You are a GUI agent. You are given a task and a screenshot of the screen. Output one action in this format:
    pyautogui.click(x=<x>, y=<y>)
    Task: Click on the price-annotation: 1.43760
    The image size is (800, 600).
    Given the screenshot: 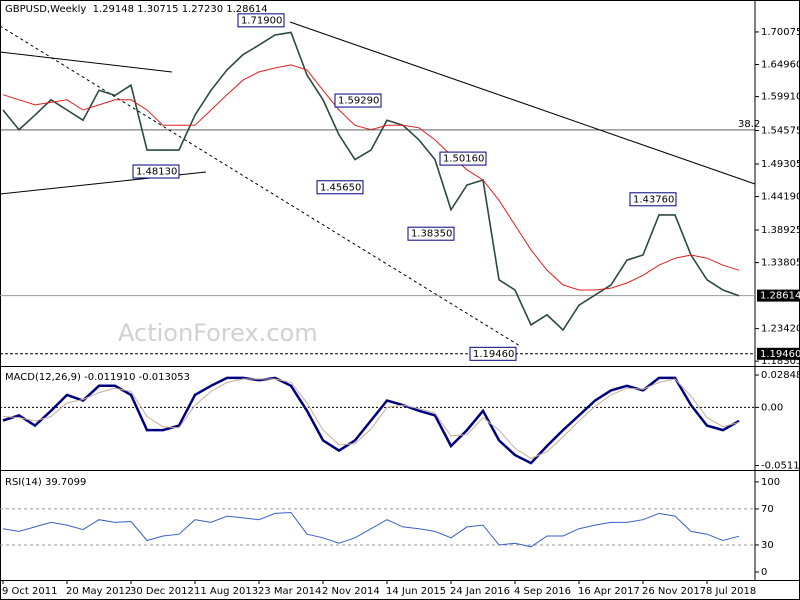 What is the action you would take?
    pyautogui.click(x=653, y=199)
    